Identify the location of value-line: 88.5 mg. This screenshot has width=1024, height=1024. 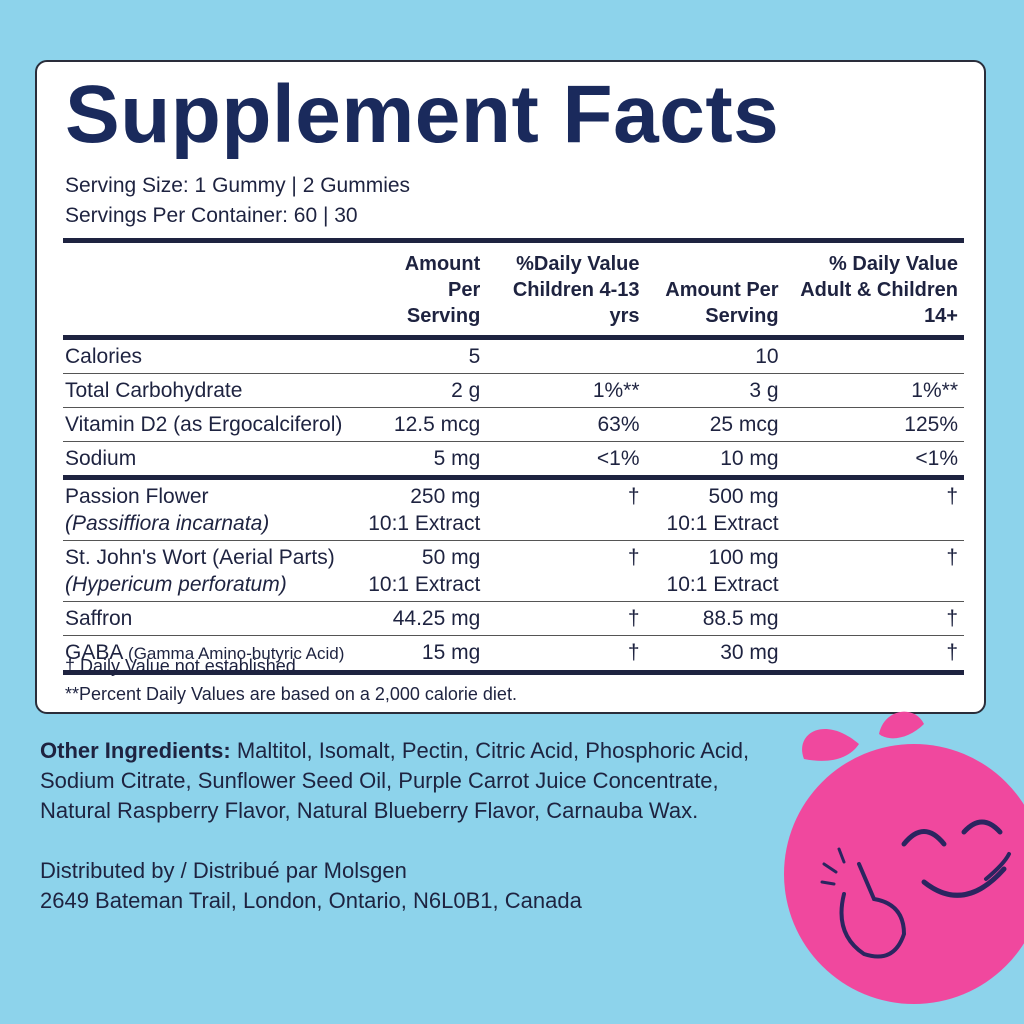
(740, 618).